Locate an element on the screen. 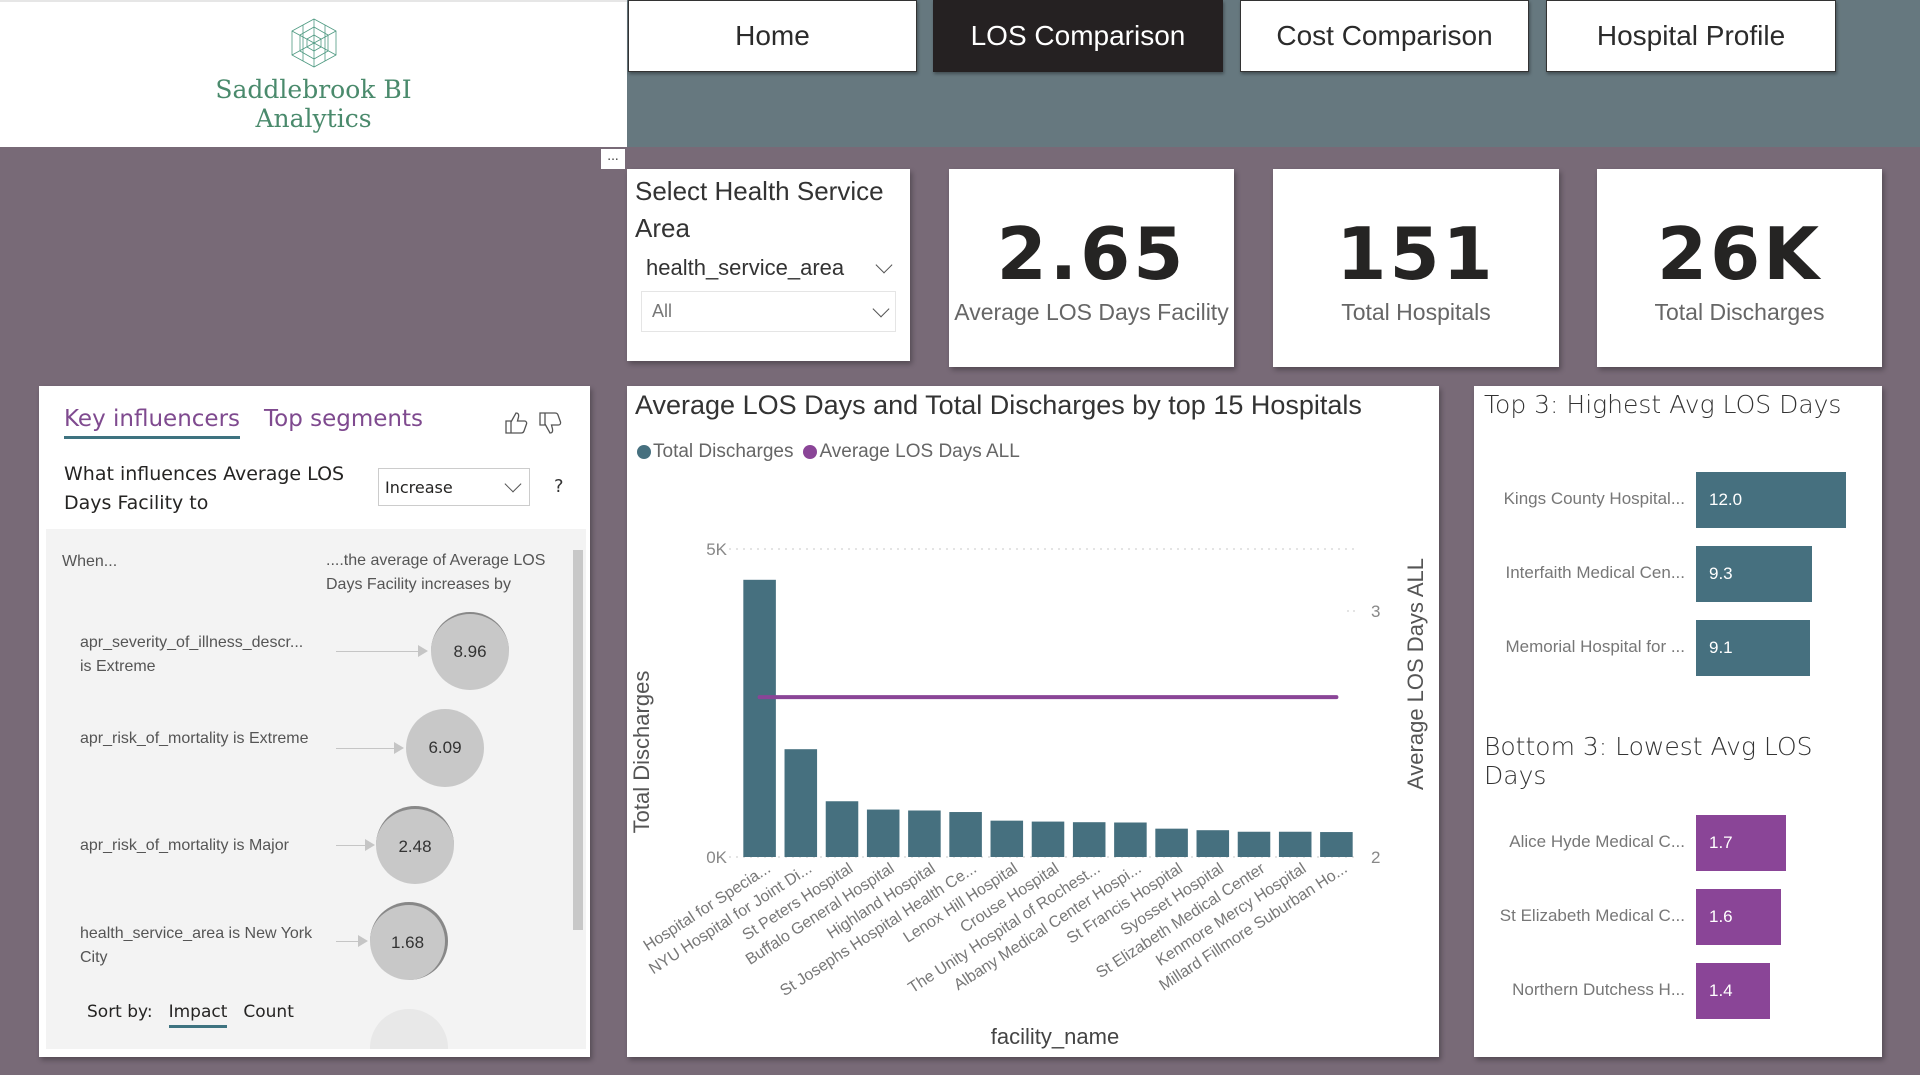 The width and height of the screenshot is (1920, 1075). kpi-label: Total Discharges is located at coordinates (1739, 311).